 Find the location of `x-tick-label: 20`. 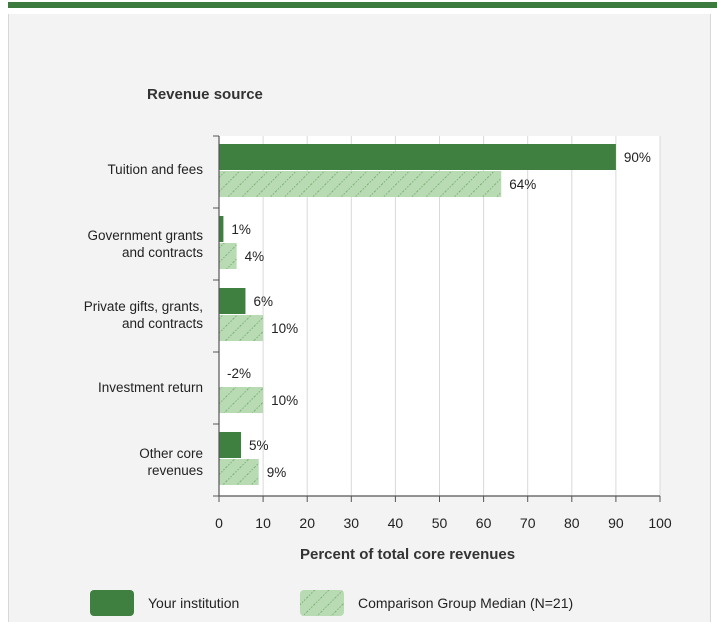

x-tick-label: 20 is located at coordinates (307, 523).